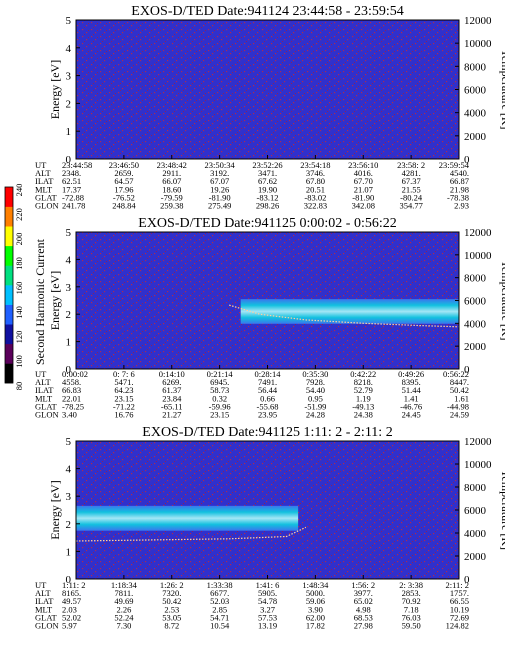 This screenshot has width=505, height=649. Describe the element at coordinates (267, 601) in the screenshot. I see `ephemeris-value: 54.78` at that location.